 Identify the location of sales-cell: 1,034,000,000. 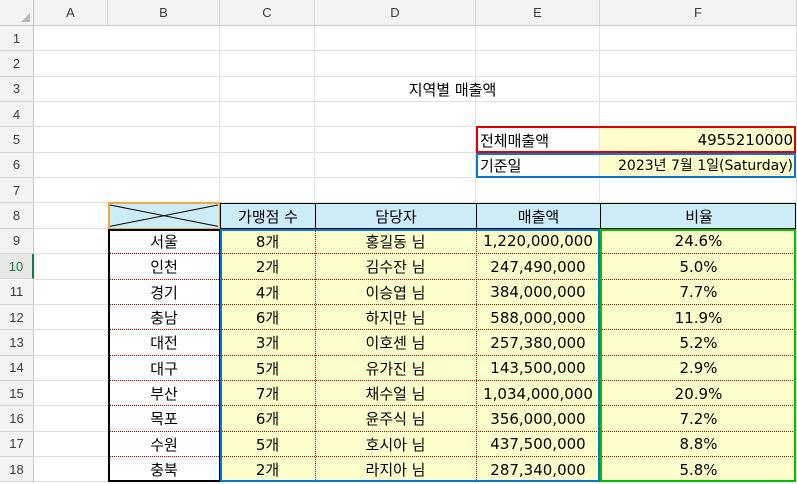
(538, 393).